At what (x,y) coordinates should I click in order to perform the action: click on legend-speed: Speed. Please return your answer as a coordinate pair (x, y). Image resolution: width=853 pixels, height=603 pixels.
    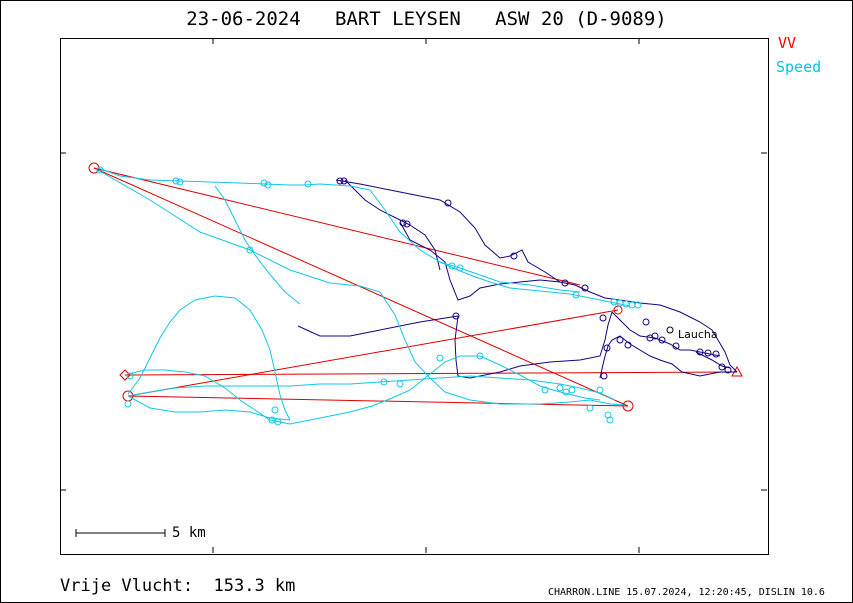
    Looking at the image, I should click on (799, 67).